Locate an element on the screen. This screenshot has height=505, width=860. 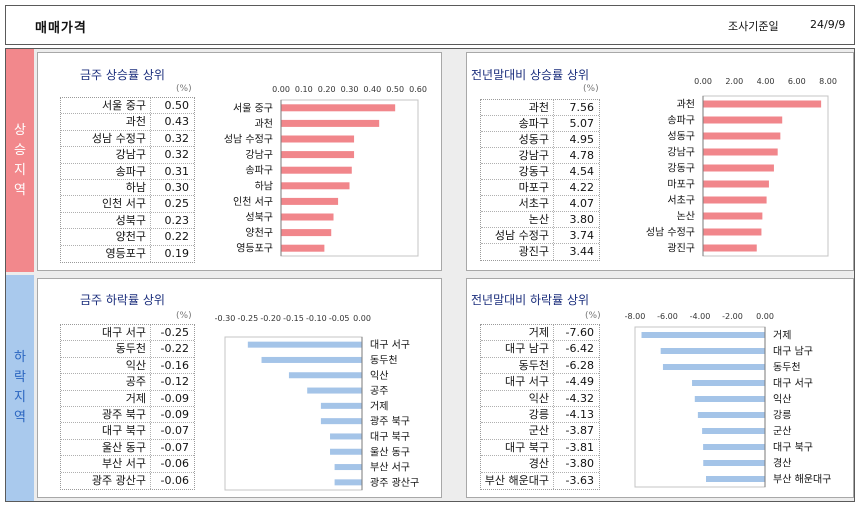
table-row: 인천 서구 0.25 is located at coordinates (127, 204).